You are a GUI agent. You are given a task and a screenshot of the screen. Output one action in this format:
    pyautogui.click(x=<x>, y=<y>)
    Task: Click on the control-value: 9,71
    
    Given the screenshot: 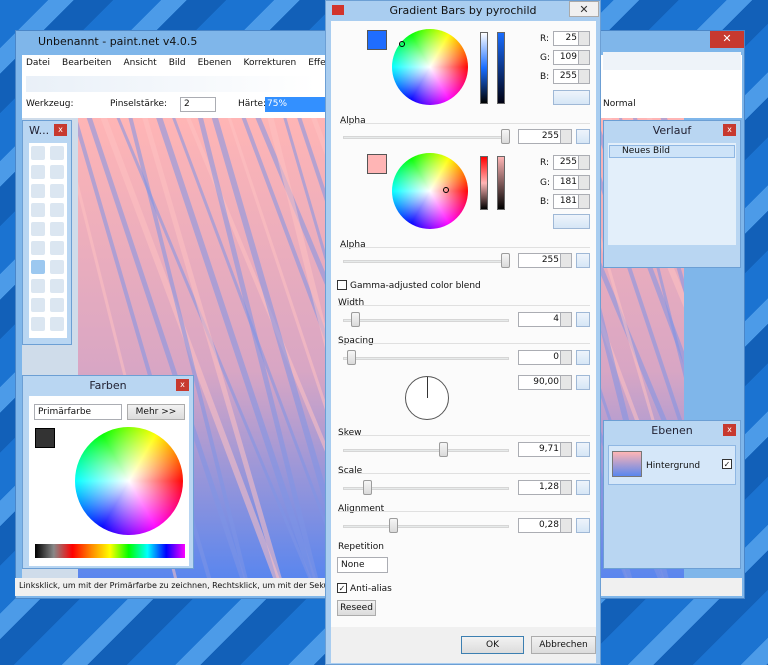 What is the action you would take?
    pyautogui.click(x=545, y=449)
    